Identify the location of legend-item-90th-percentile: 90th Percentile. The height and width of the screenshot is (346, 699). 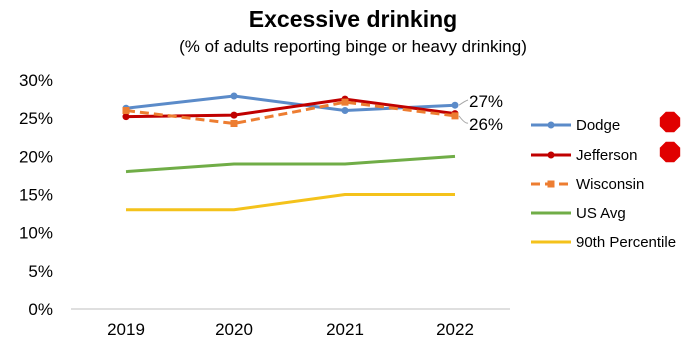
(603, 242).